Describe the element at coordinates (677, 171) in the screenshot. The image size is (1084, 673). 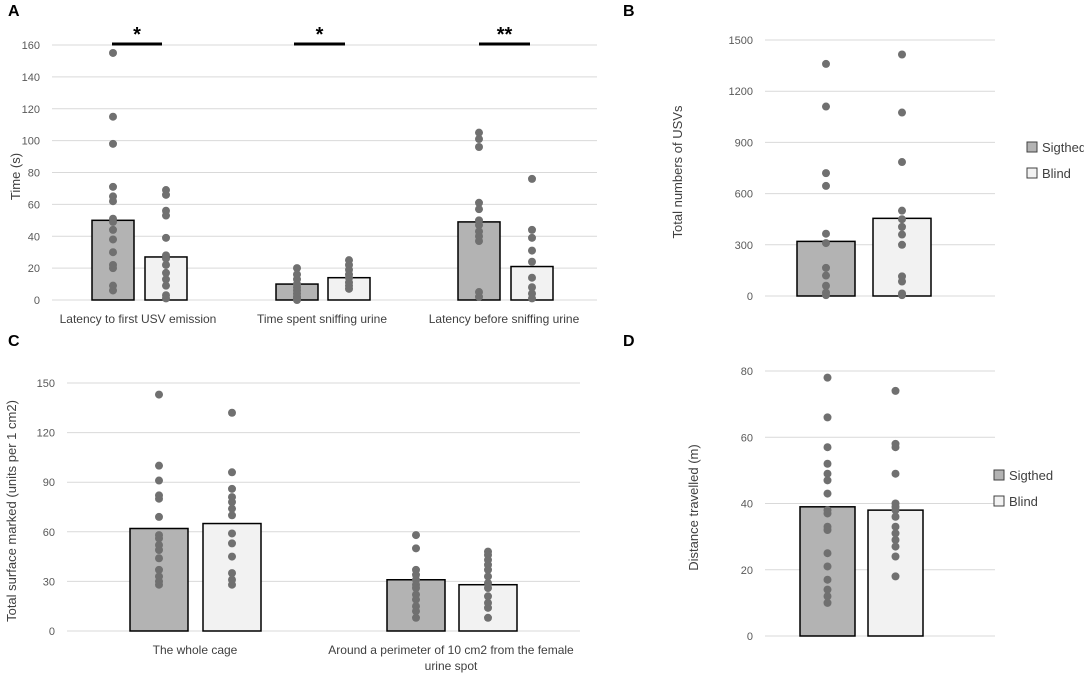
I see `panel-b-ylabel: Total numbers of USVs` at that location.